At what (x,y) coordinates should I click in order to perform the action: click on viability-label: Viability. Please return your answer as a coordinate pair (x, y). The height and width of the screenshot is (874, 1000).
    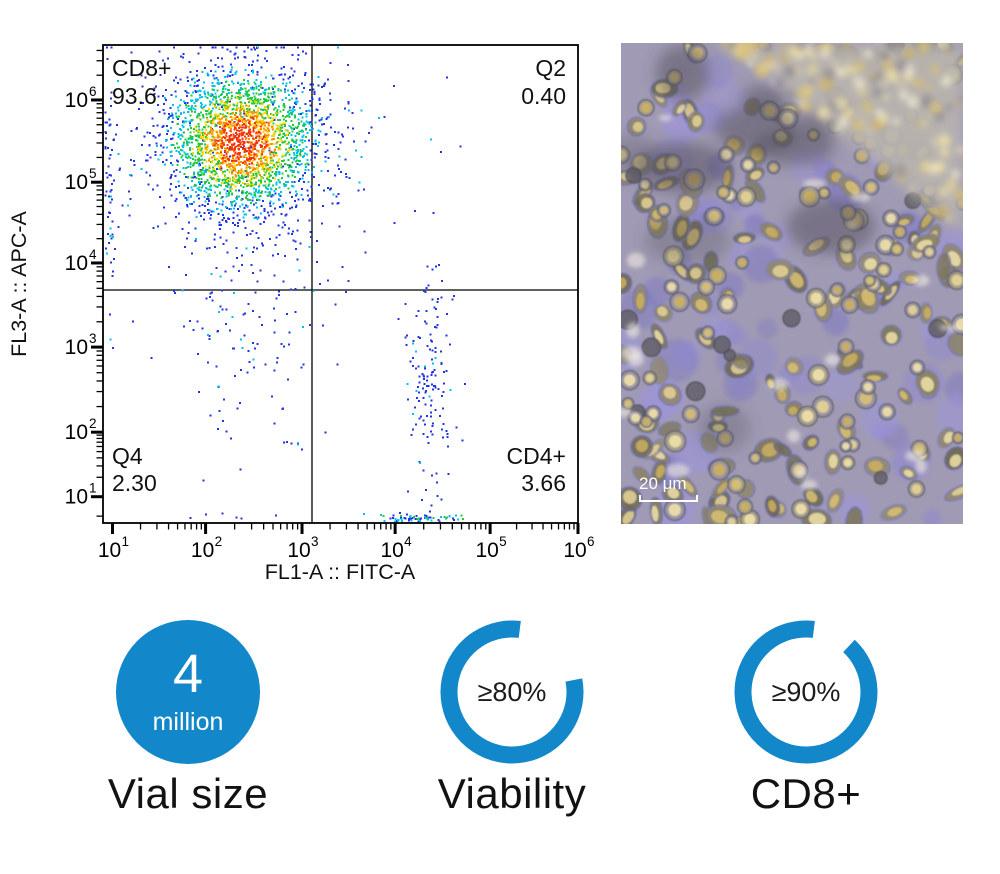
    Looking at the image, I should click on (512, 793).